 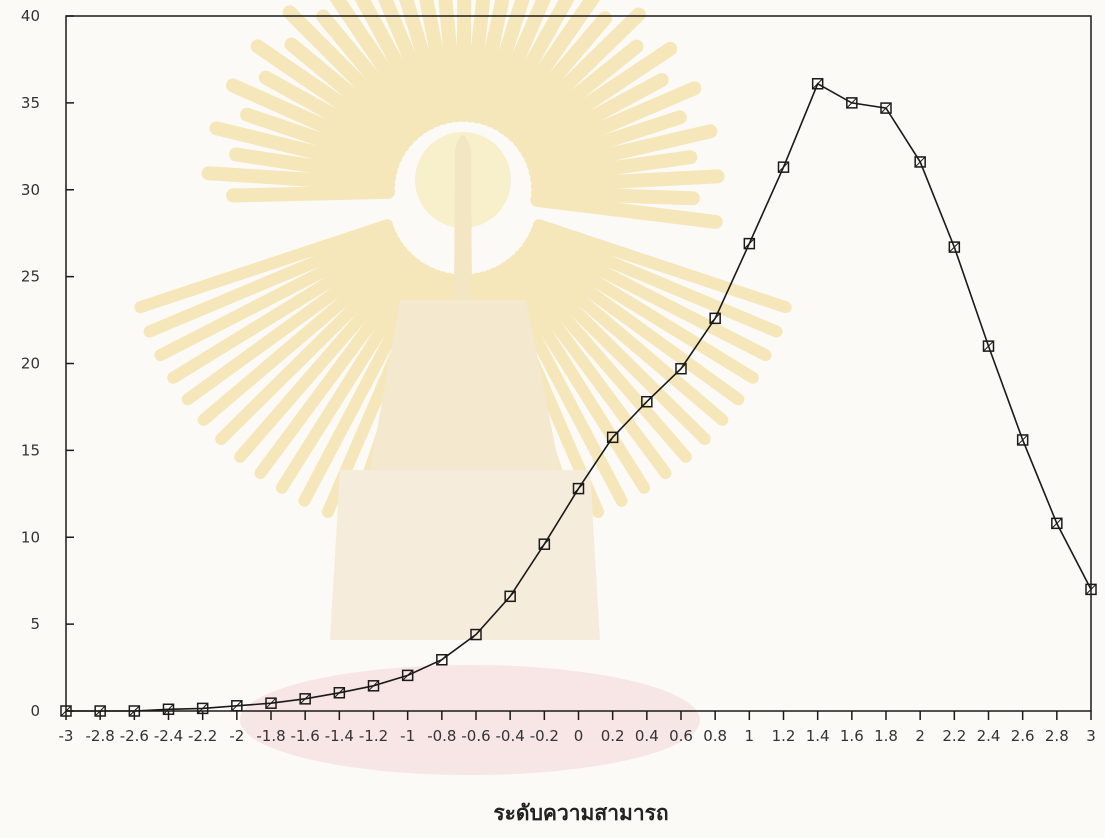 What do you see at coordinates (475, 736) in the screenshot?
I see `x-tick-label: -0.6` at bounding box center [475, 736].